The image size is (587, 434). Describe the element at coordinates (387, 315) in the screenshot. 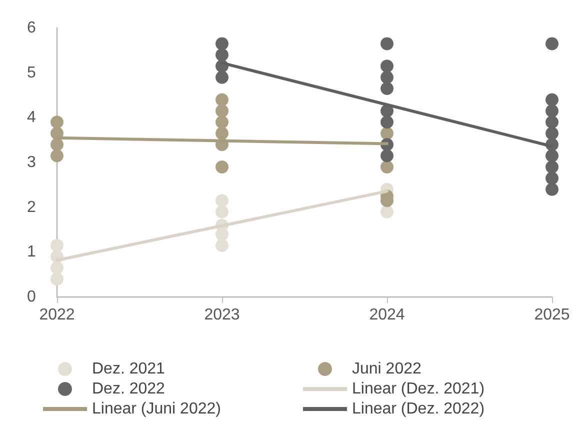

I see `x-tick-label: 2024` at that location.